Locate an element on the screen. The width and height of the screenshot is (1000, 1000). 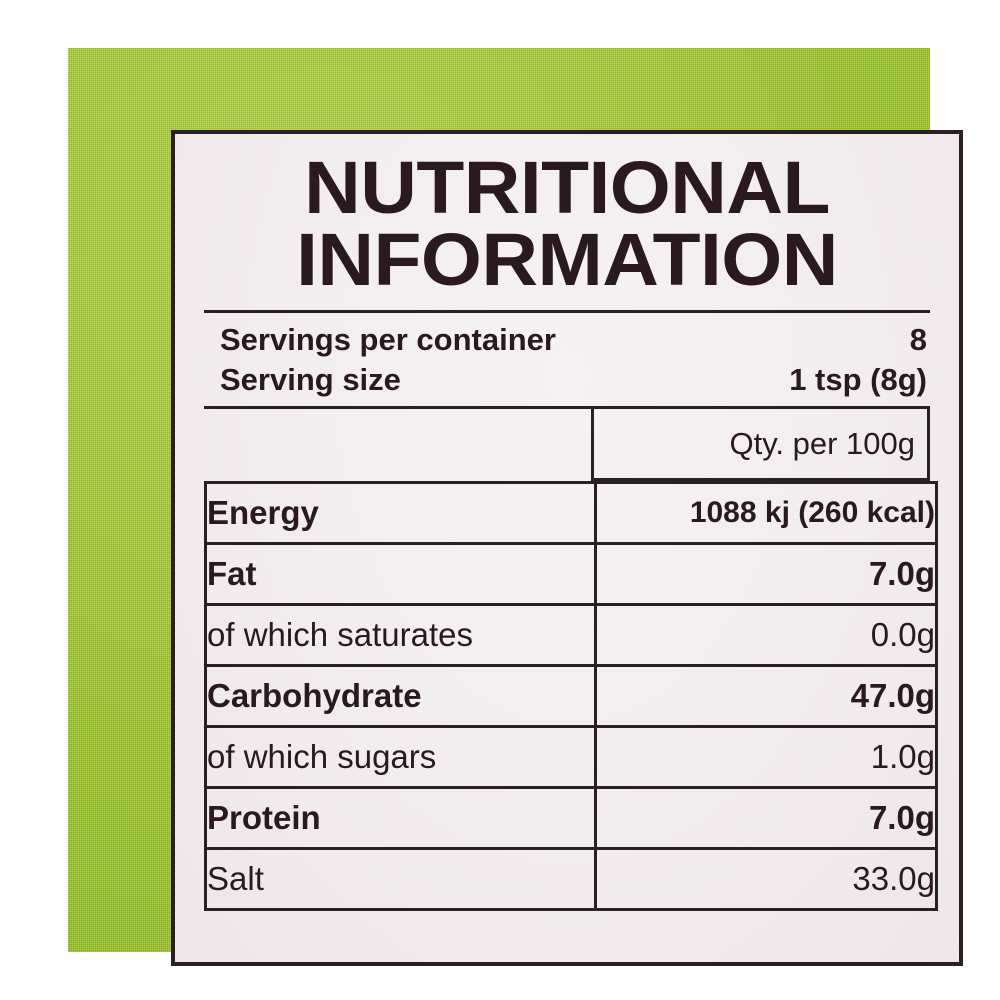
table-row: Salt 33.0g is located at coordinates (571, 879).